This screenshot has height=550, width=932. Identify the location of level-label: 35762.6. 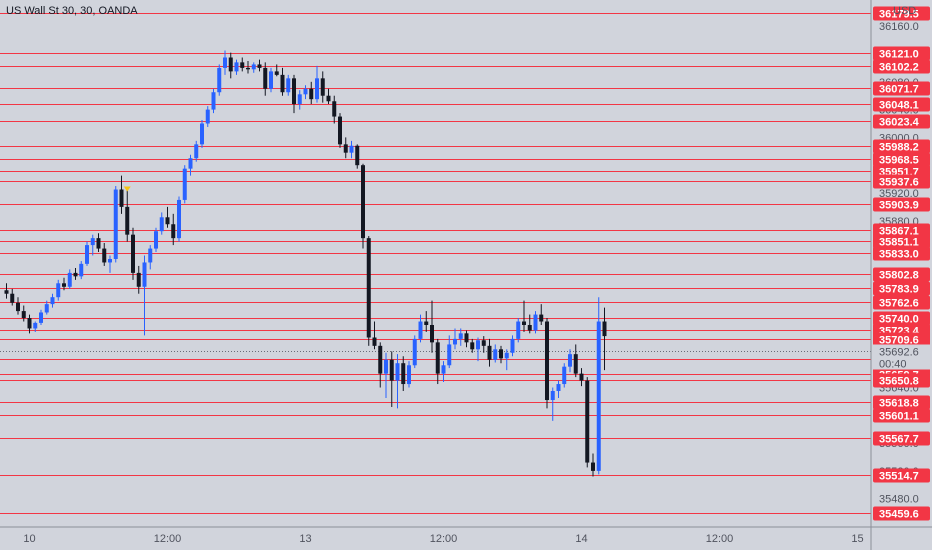
(899, 304).